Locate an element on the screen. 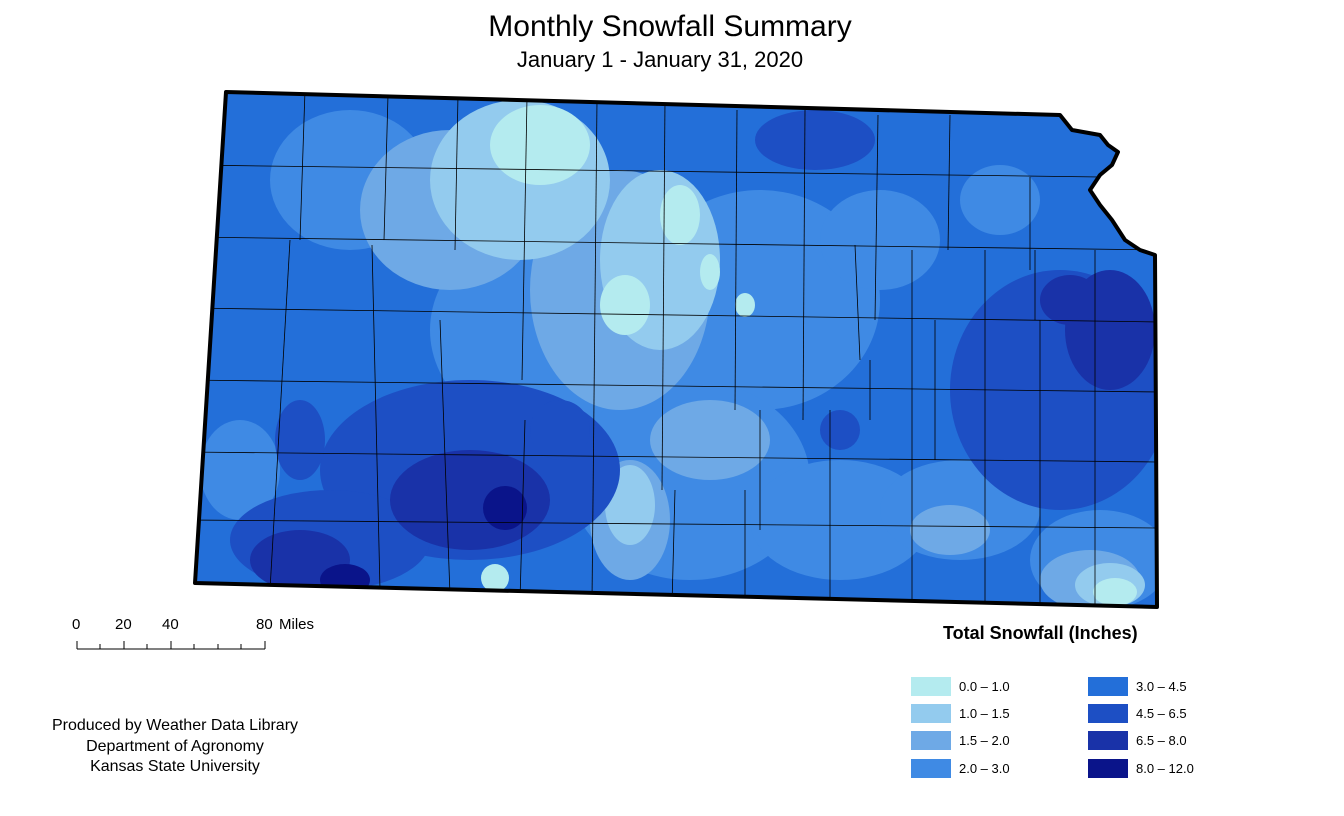 Image resolution: width=1344 pixels, height=816 pixels. legend-label: 4.5 – 6.5 is located at coordinates (1161, 713).